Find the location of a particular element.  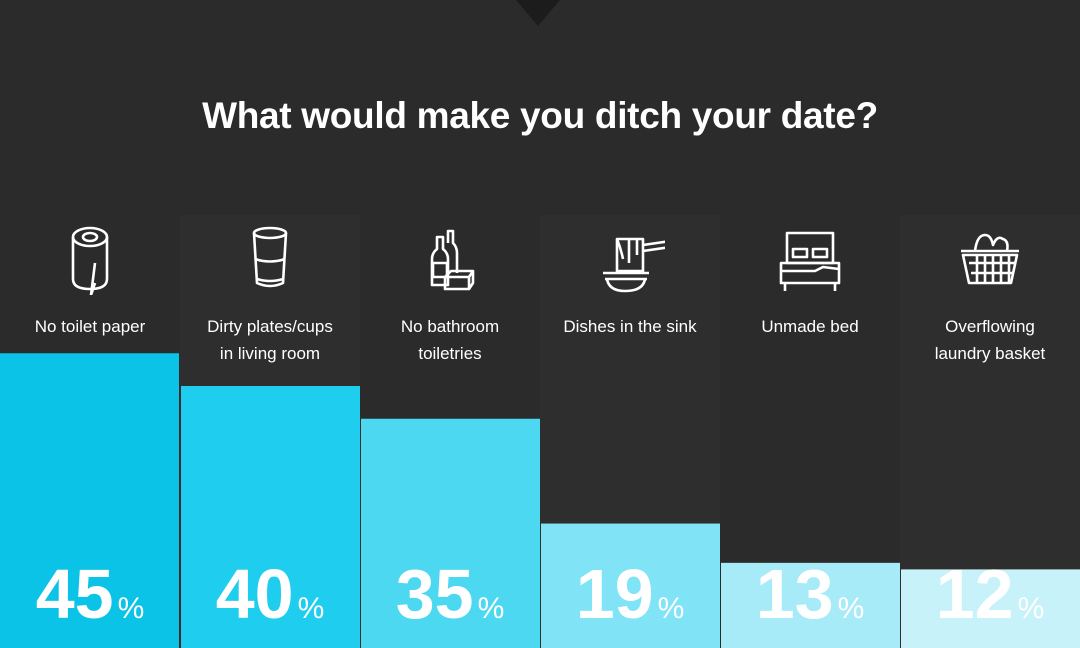

category-label: Unmade bed is located at coordinates (810, 326).